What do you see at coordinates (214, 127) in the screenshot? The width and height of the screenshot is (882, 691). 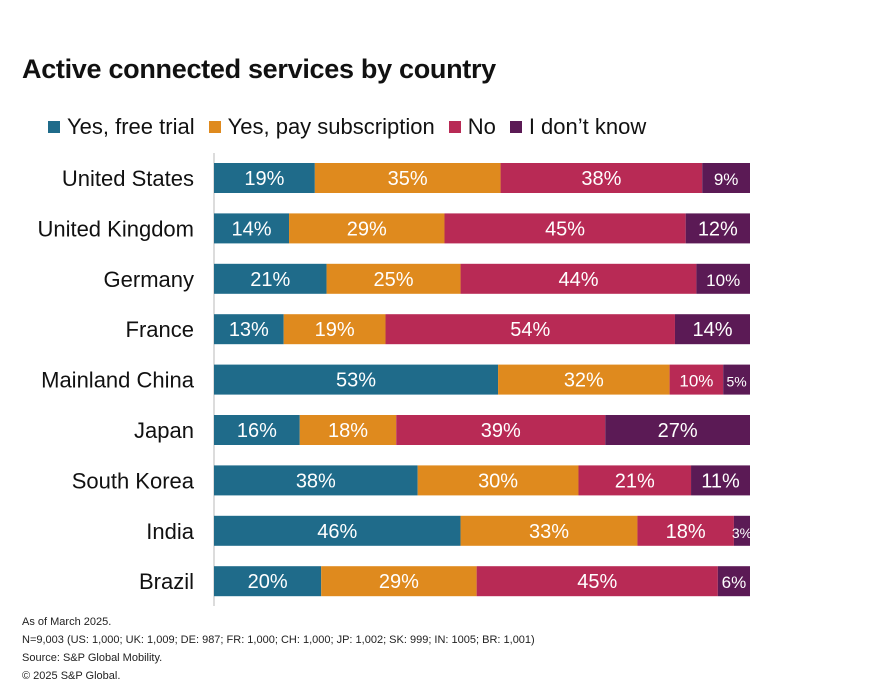 I see `legend-swatch-pay-subscription` at bounding box center [214, 127].